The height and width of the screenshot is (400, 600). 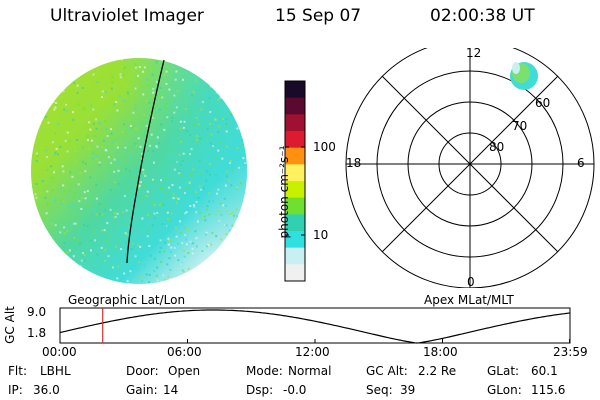 I want to click on info-mode-label: Mode:, so click(x=264, y=371).